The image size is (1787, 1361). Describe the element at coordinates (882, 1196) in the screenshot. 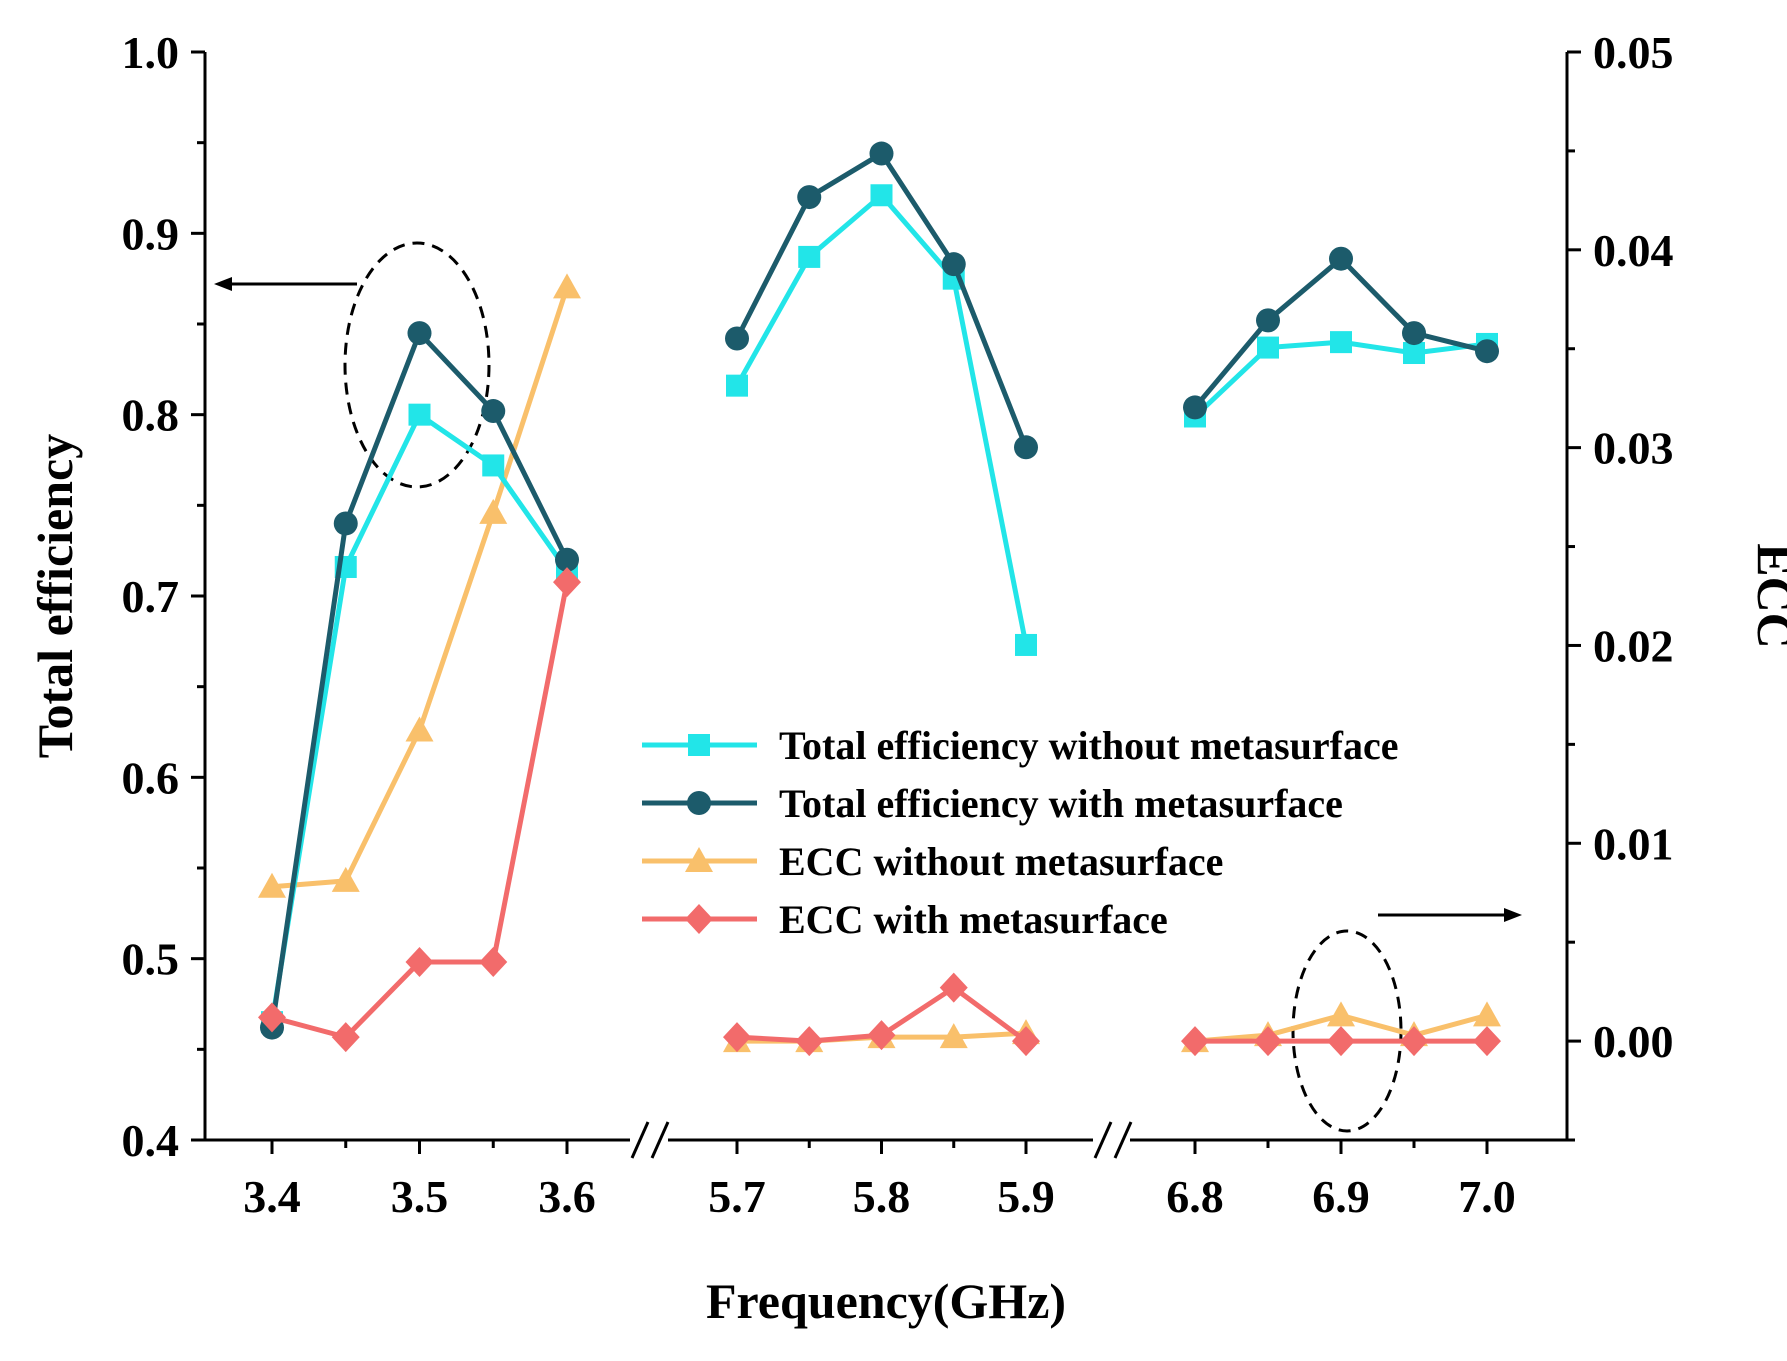

I see `x-tick-label: 5.8` at that location.